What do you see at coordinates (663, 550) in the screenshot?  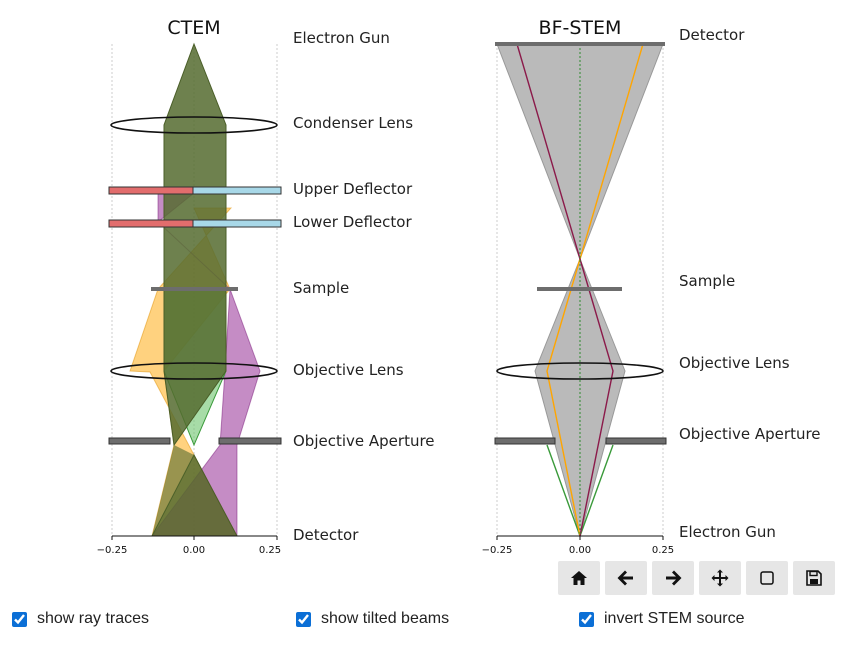 I see `stem-tick-label: 0.25` at bounding box center [663, 550].